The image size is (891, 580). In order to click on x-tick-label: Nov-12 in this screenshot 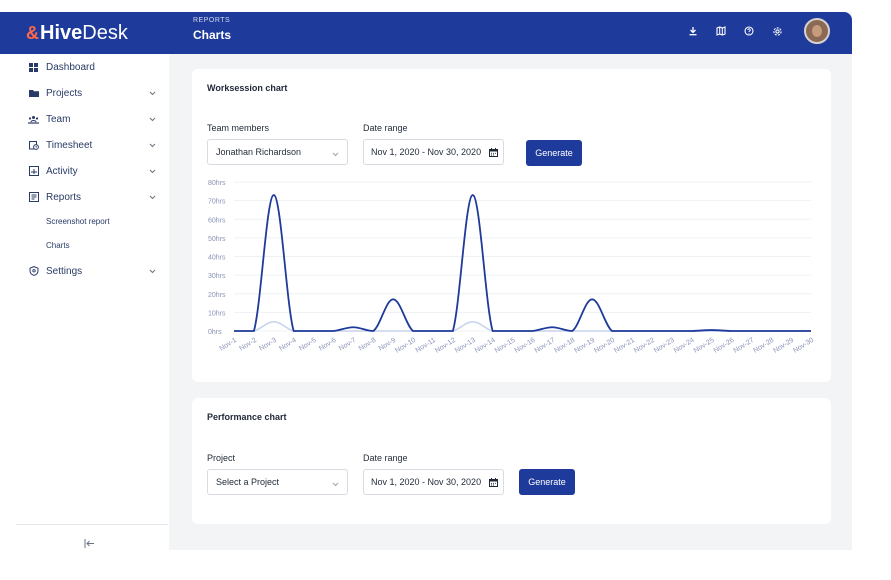, I will do `click(445, 346)`.